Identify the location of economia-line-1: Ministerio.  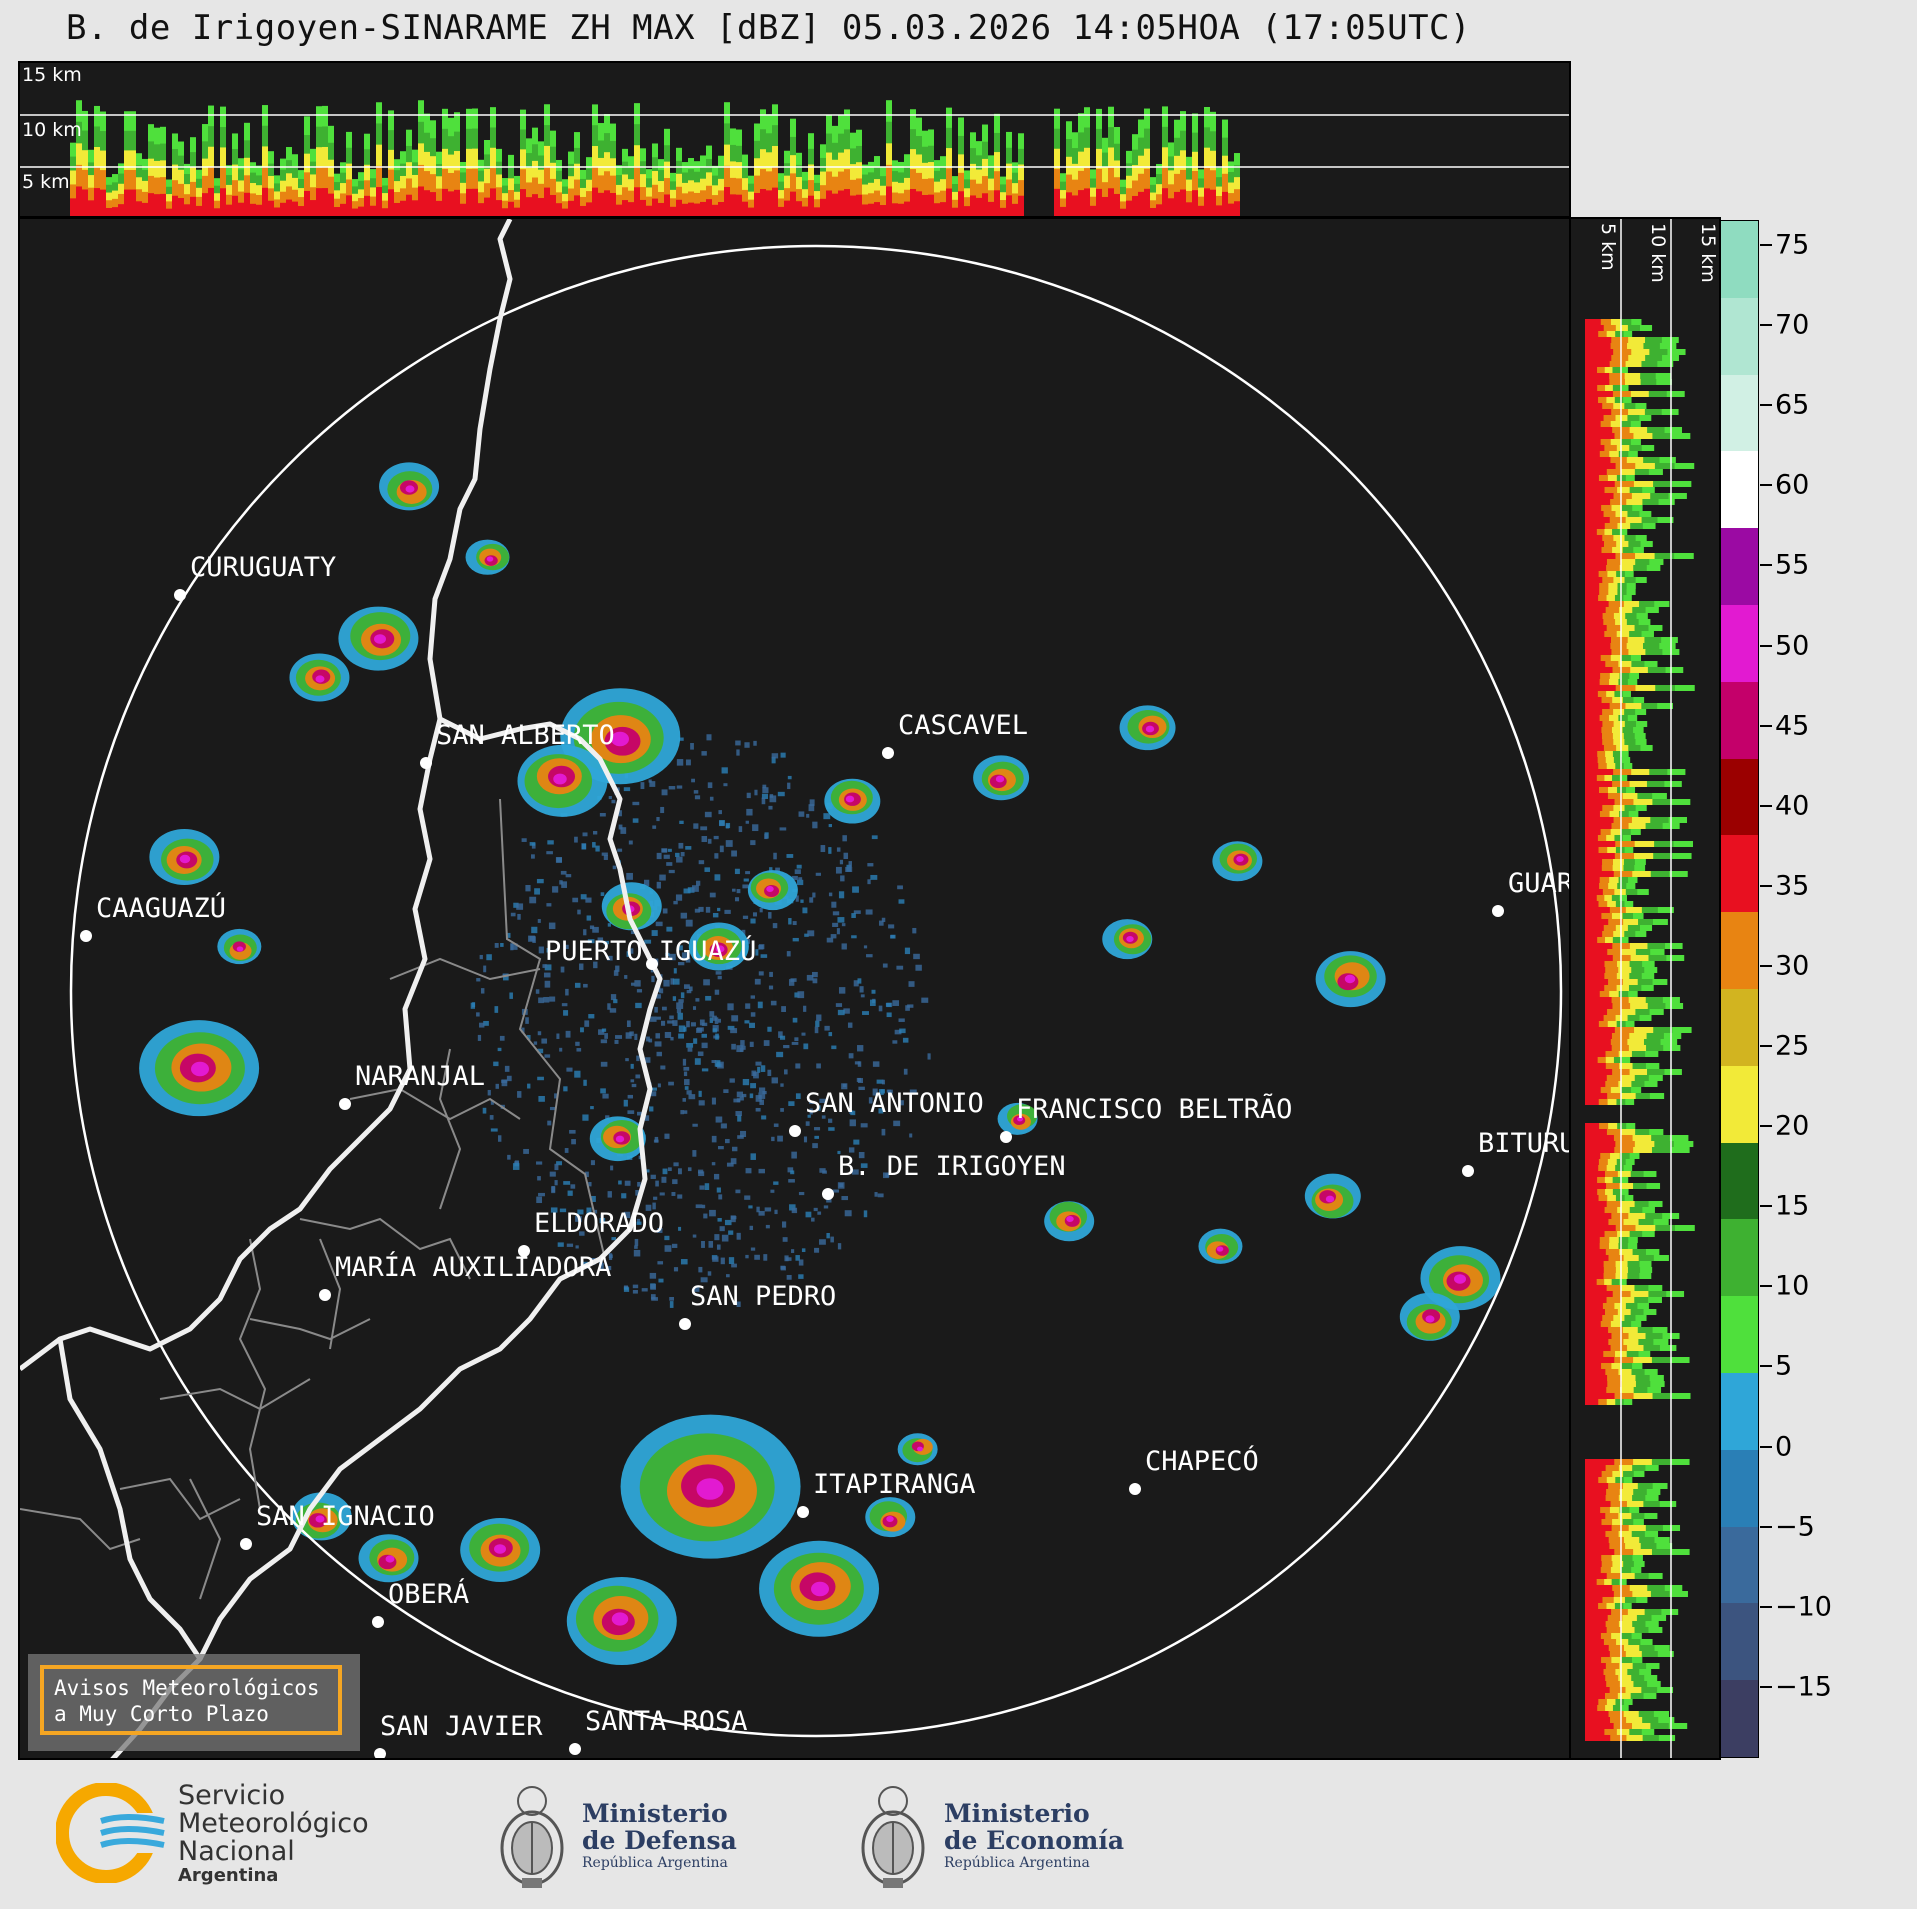
(1017, 1813).